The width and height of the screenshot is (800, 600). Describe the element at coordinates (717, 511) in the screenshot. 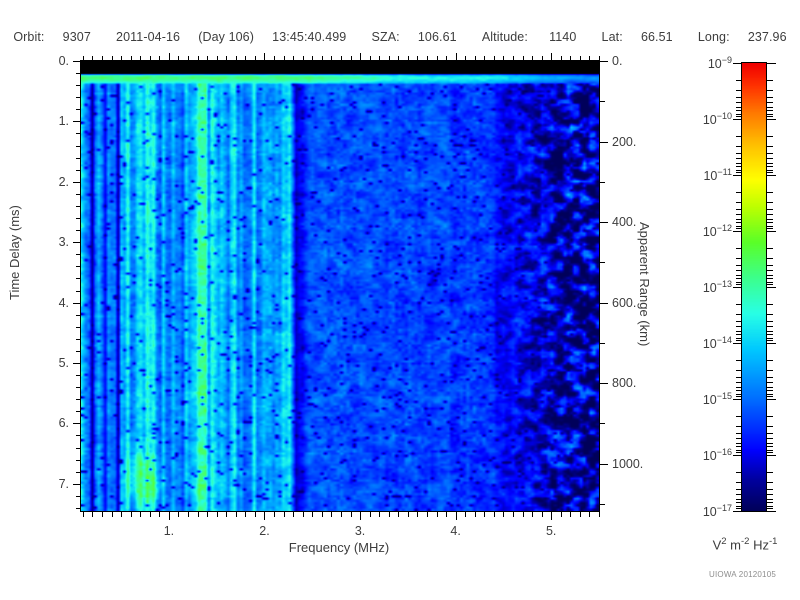

I see `colorbar-tick-label: 10−17` at that location.